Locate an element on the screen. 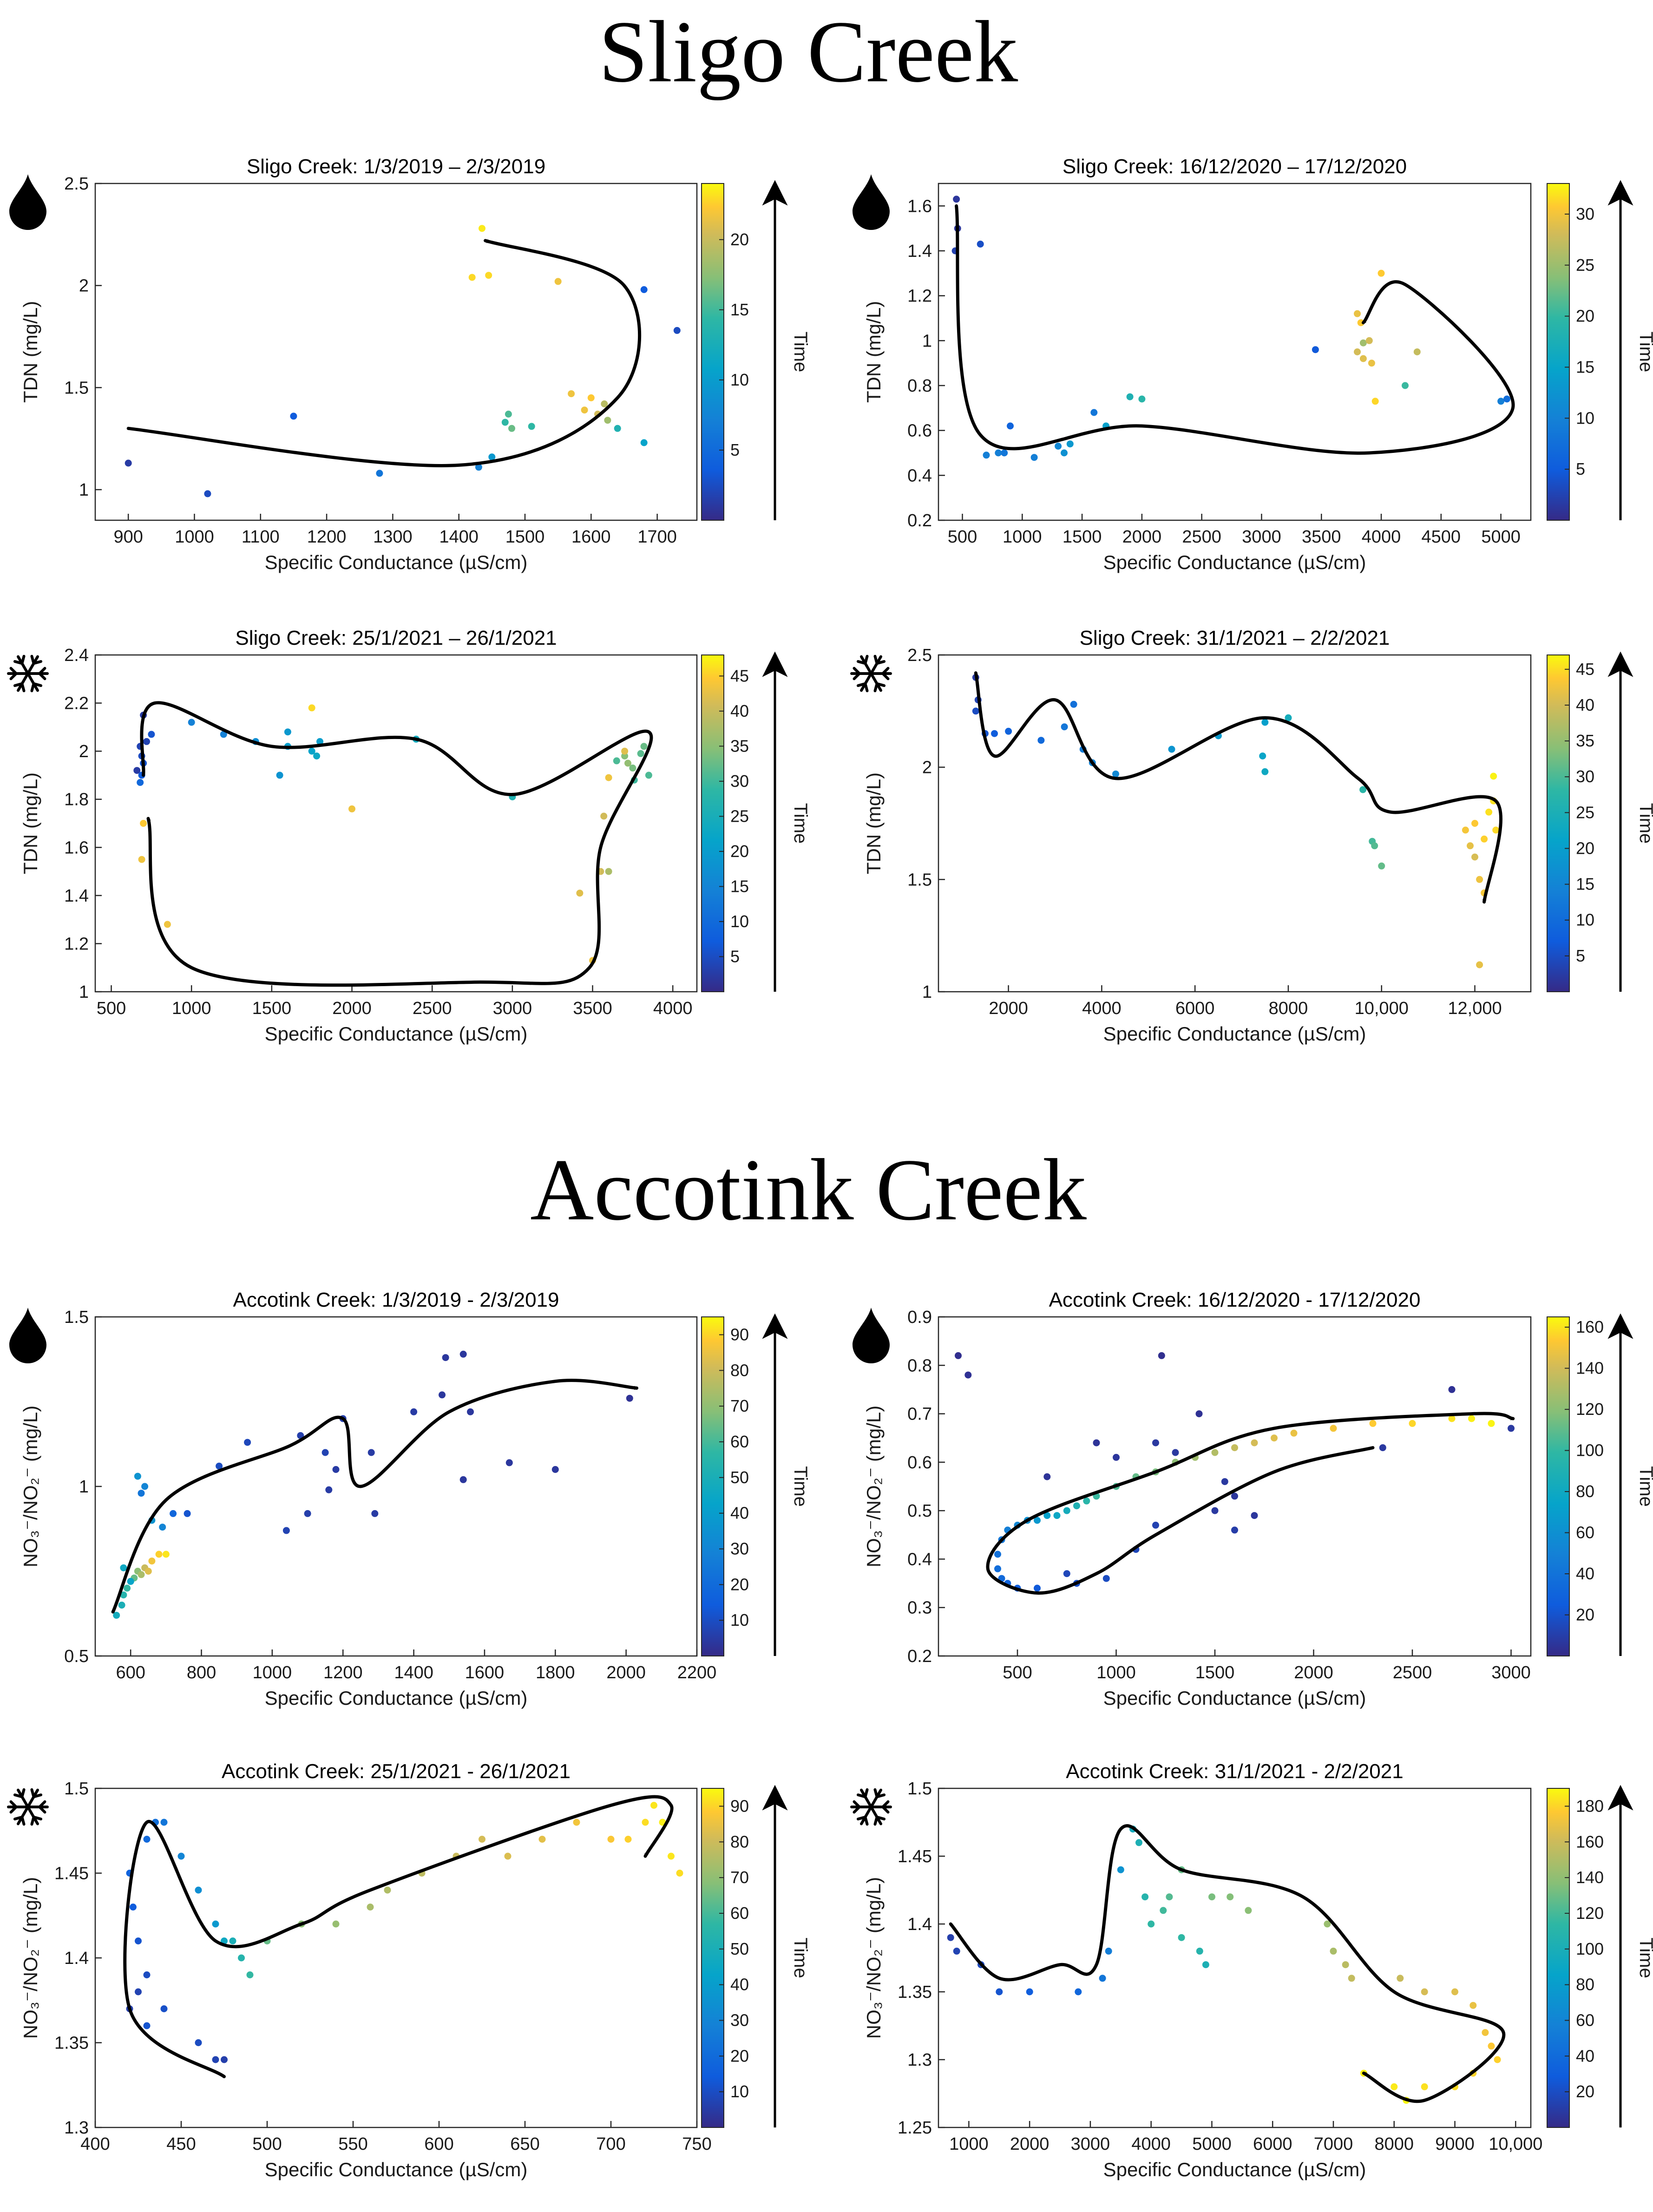 The image size is (1653, 2212). x-tick-label: 2000 is located at coordinates (626, 1672).